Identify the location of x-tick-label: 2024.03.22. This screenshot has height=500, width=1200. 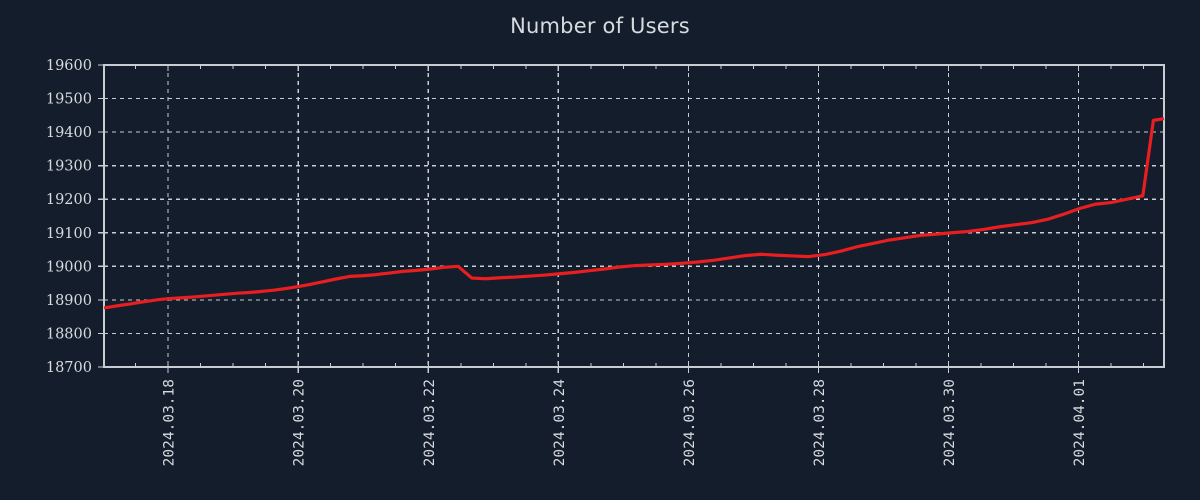
(430, 422).